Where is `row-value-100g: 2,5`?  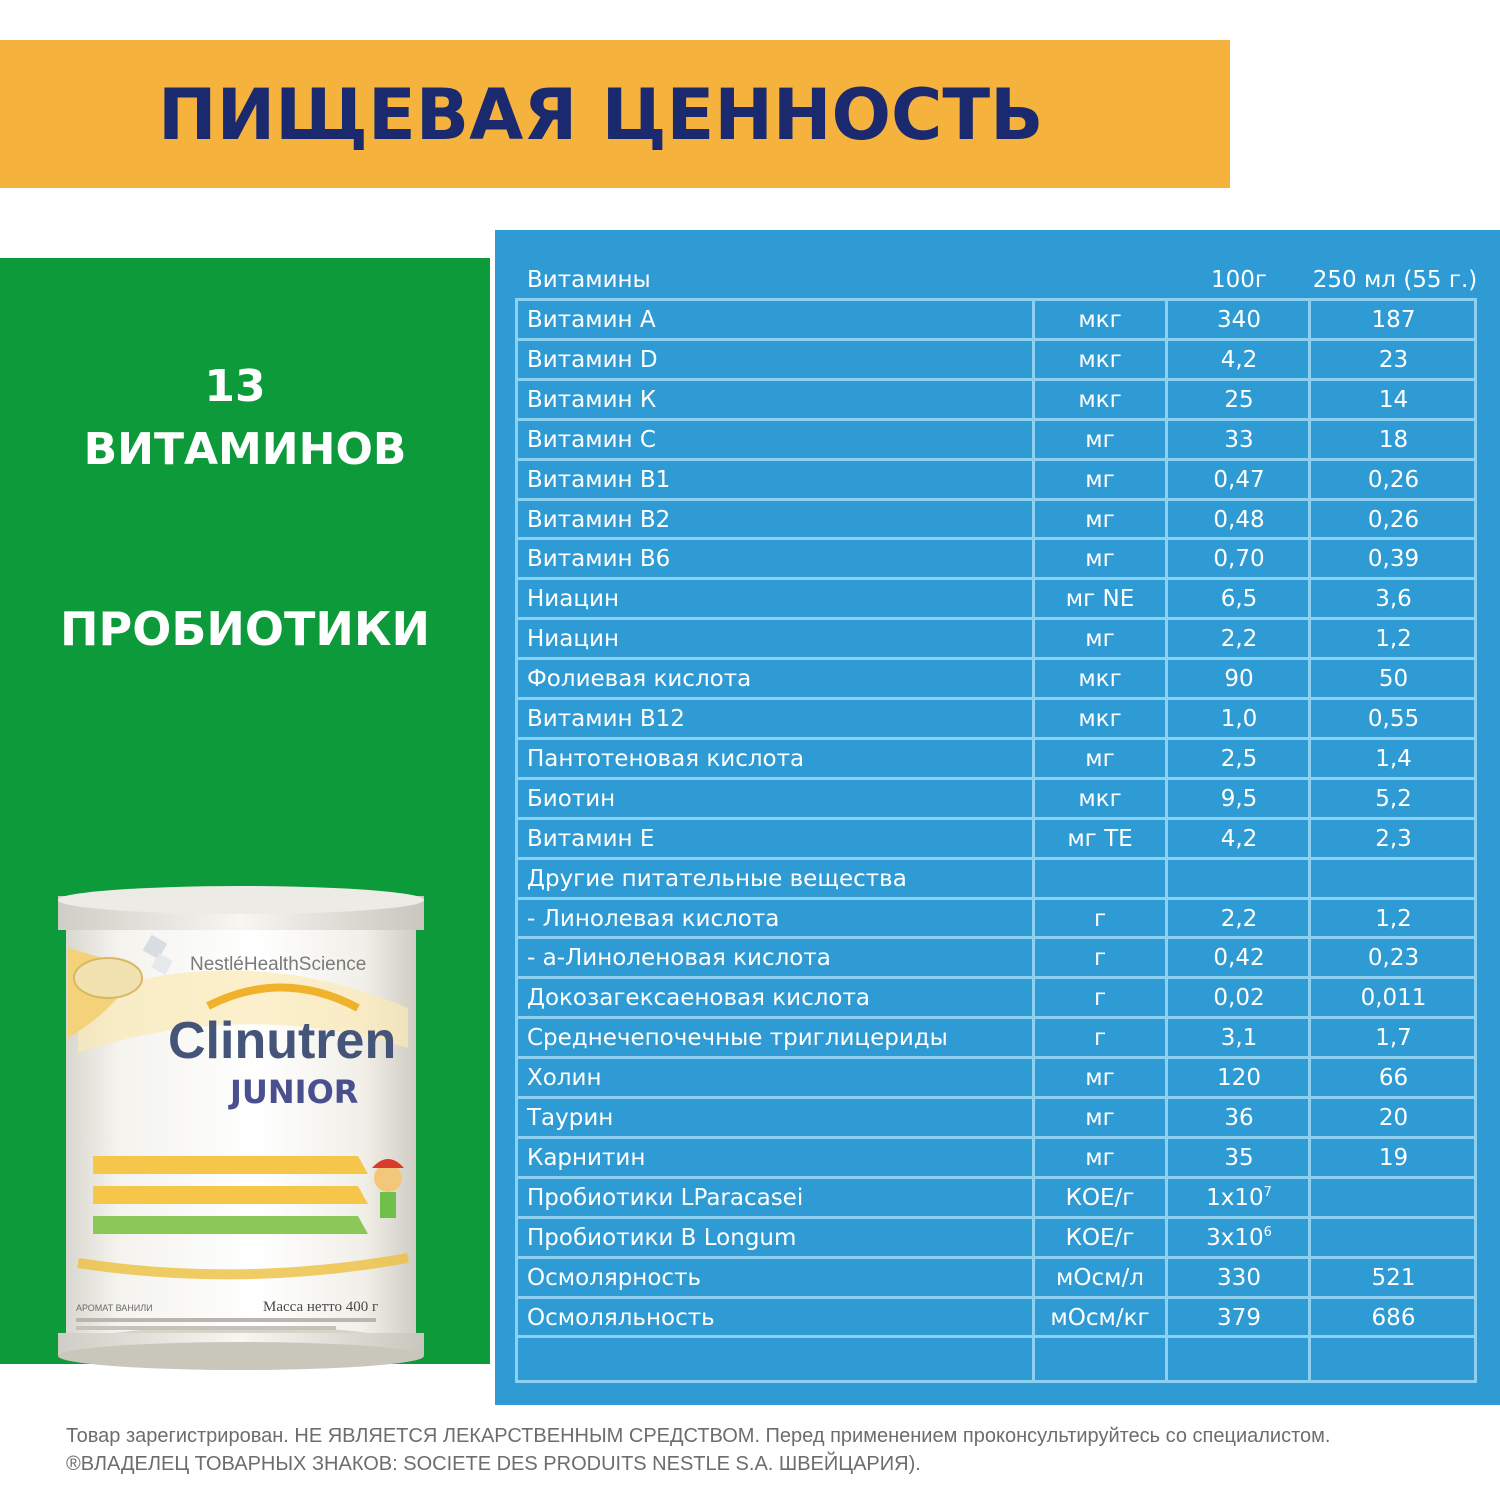 row-value-100g: 2,5 is located at coordinates (1239, 758).